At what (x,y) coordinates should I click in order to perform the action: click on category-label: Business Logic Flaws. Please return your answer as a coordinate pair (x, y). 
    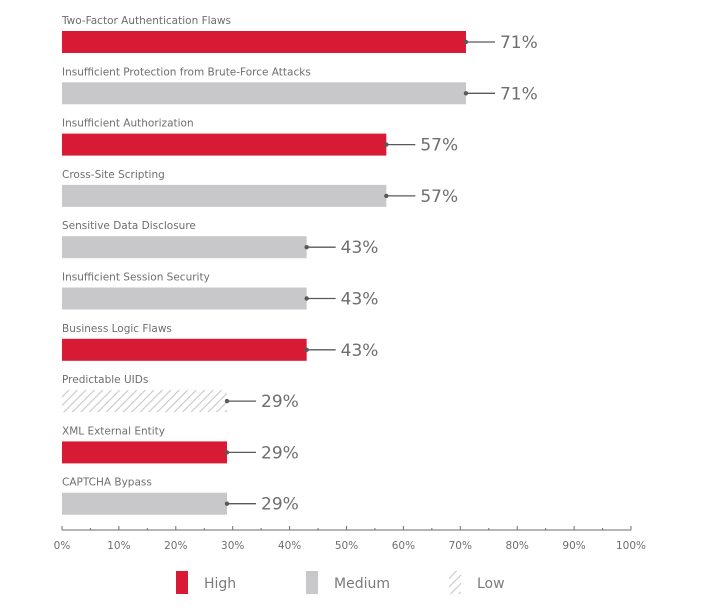
    Looking at the image, I should click on (117, 329).